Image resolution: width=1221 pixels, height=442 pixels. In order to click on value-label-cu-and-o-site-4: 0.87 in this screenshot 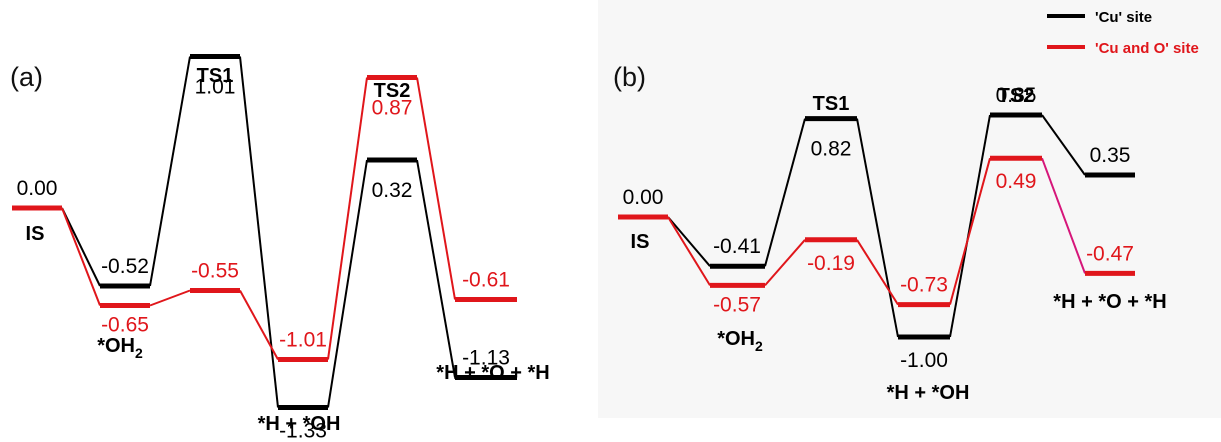, I will do `click(392, 108)`.